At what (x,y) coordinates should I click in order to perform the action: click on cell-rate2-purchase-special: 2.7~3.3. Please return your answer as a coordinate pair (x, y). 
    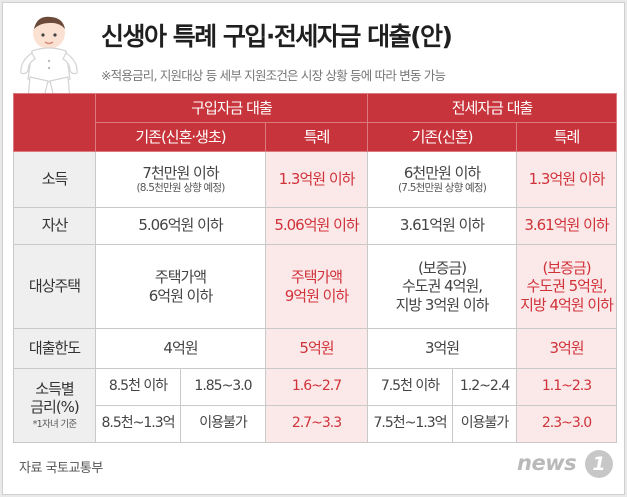
    Looking at the image, I should click on (316, 424).